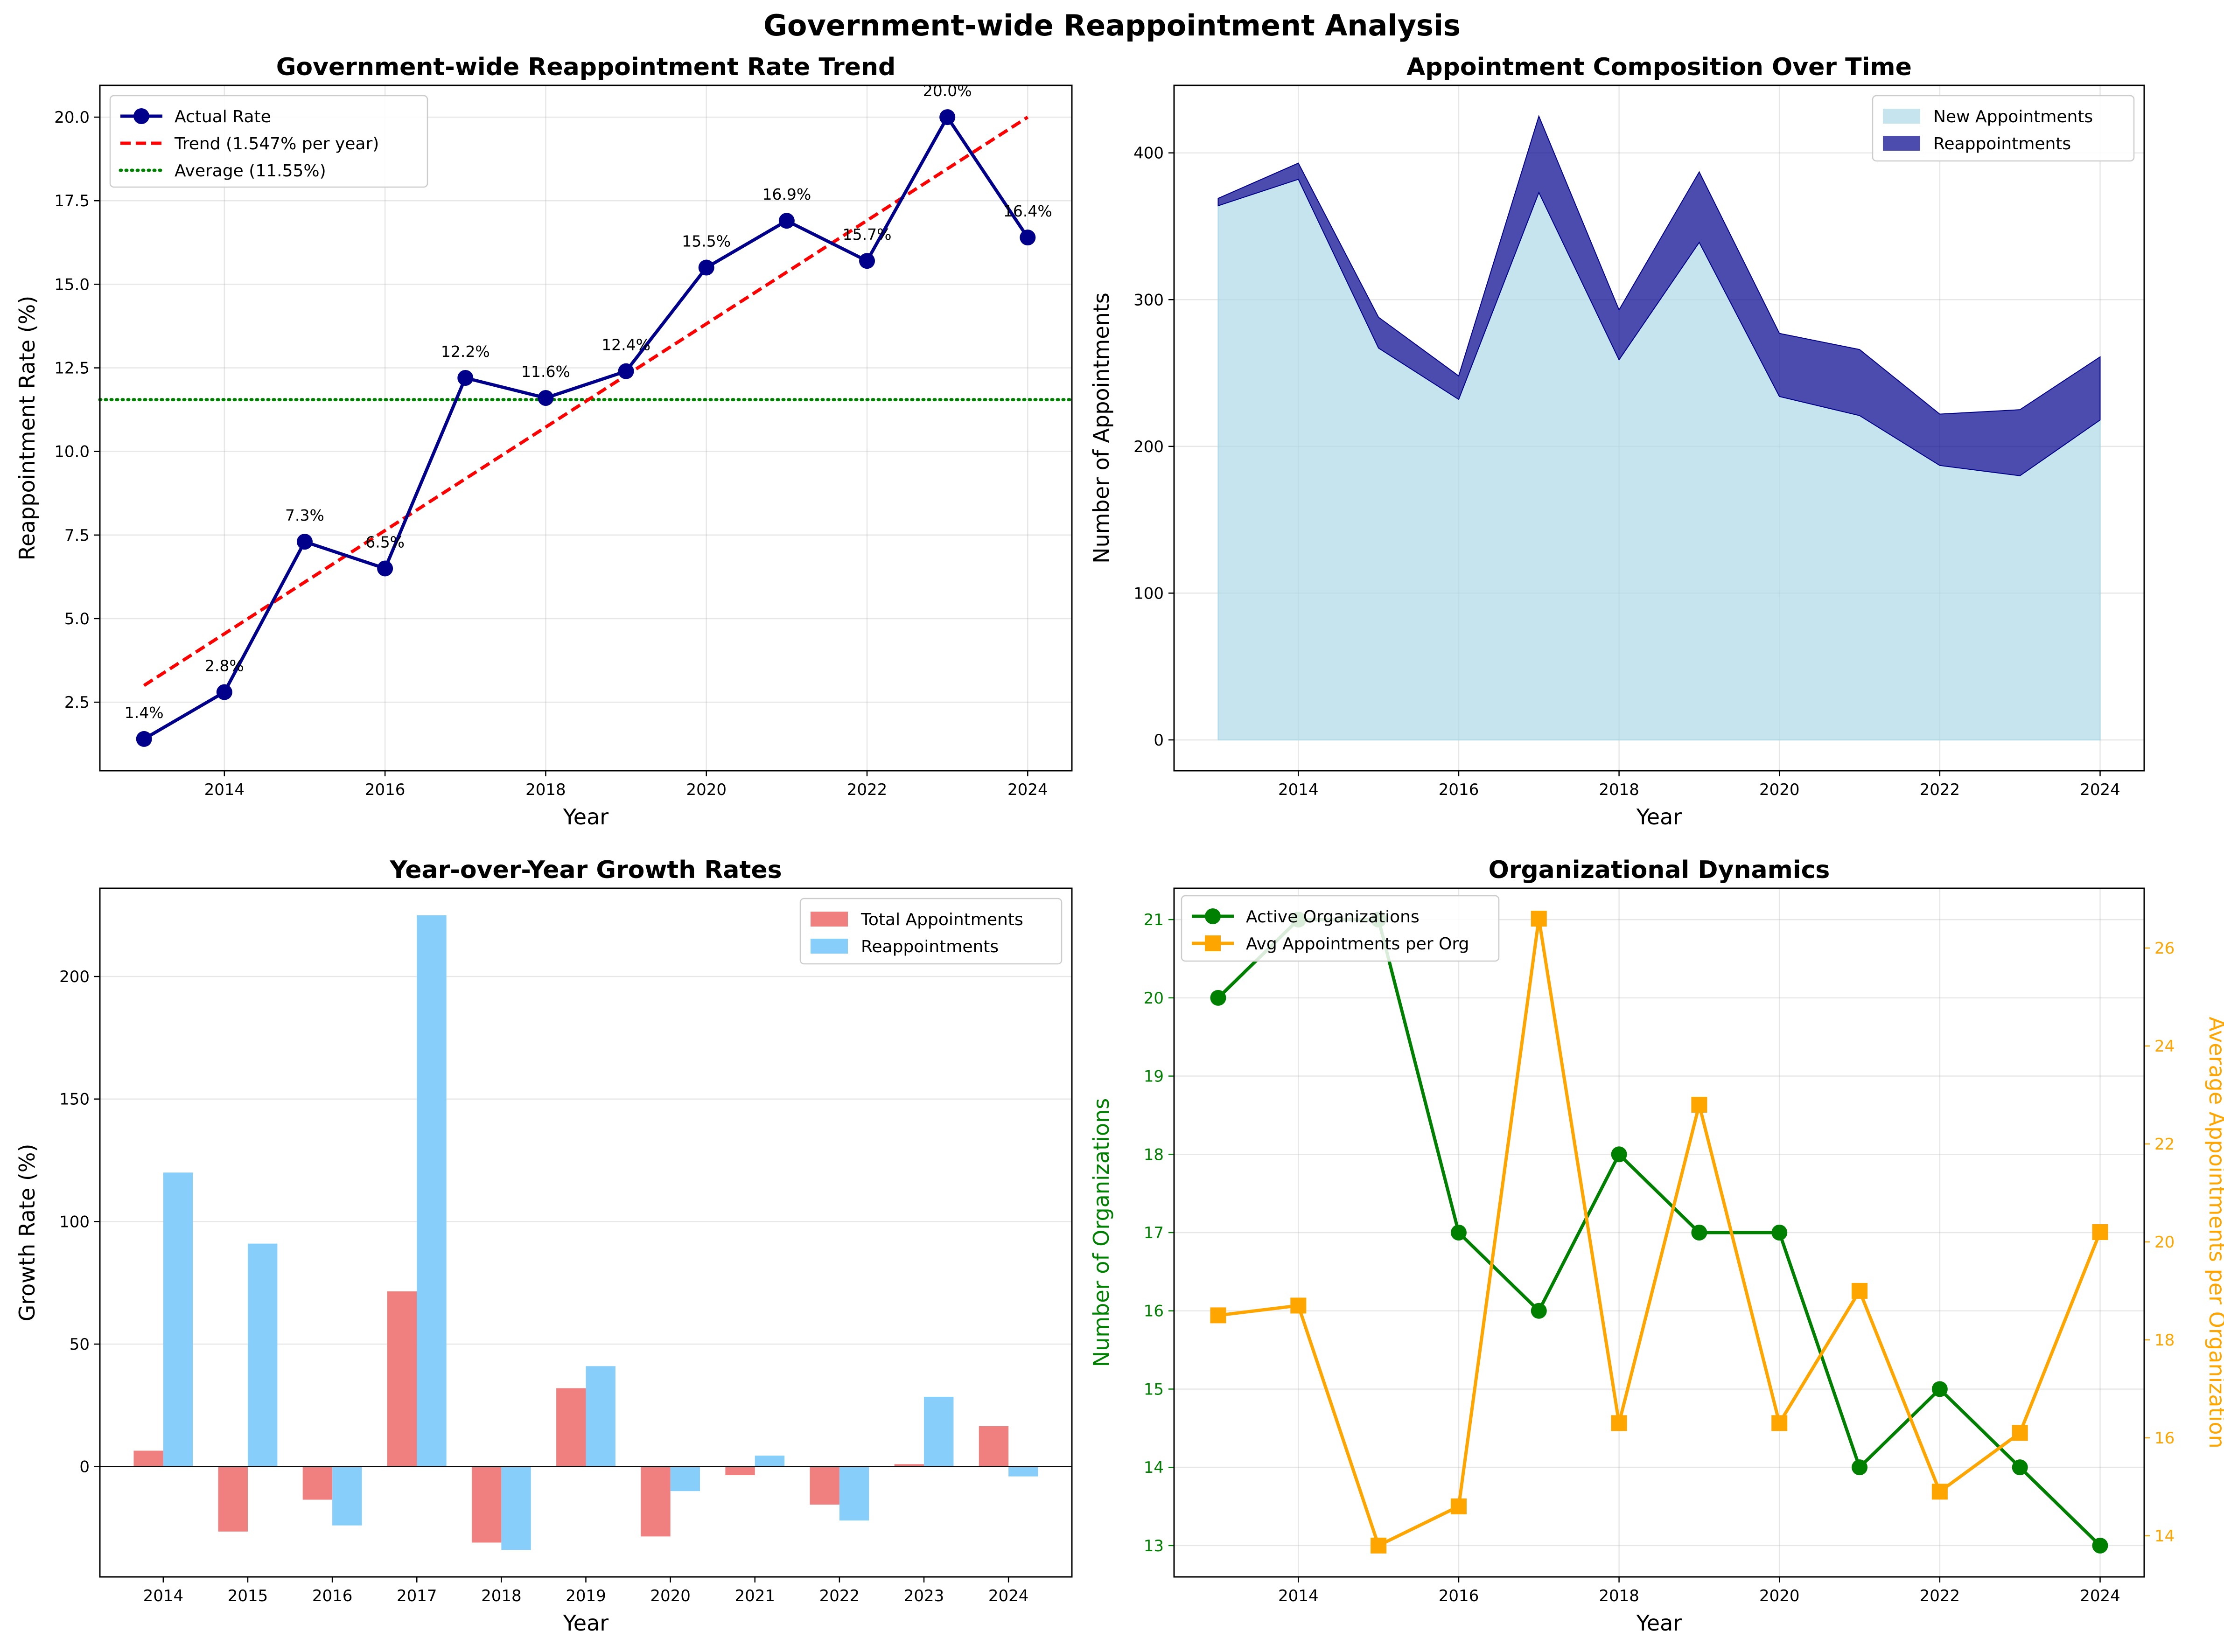  I want to click on legend-swatch-marker, so click(1213, 916).